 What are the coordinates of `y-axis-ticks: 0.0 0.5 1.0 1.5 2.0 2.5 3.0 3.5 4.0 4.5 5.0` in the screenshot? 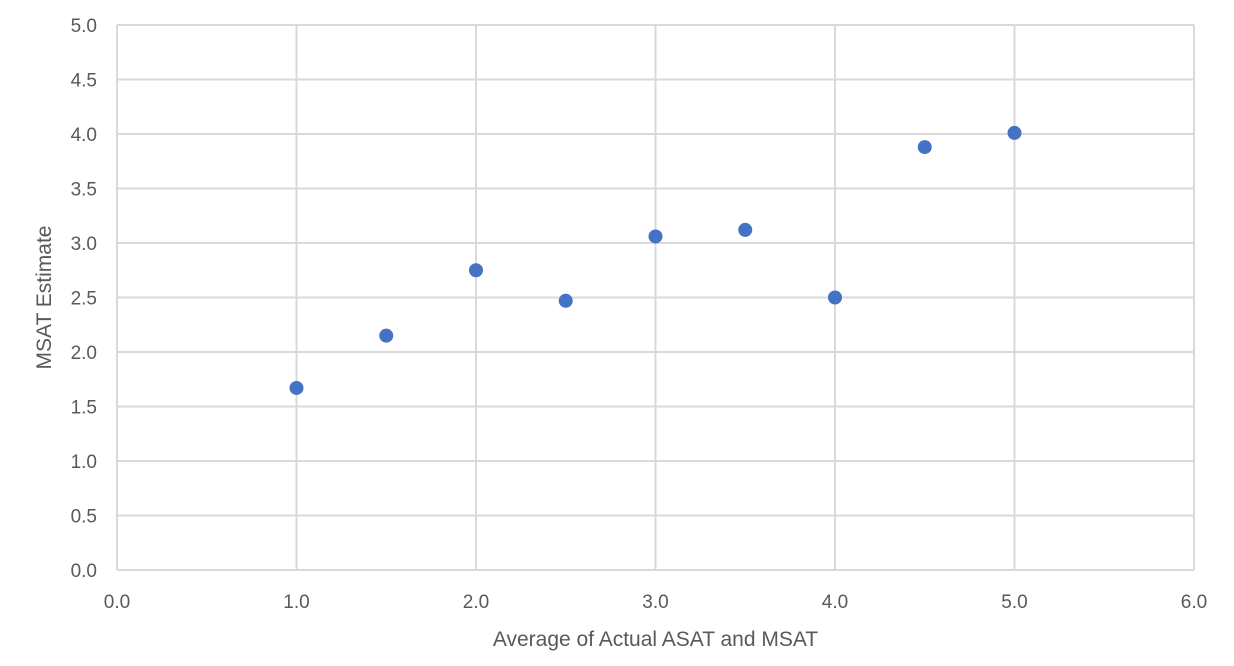 It's located at (84, 299).